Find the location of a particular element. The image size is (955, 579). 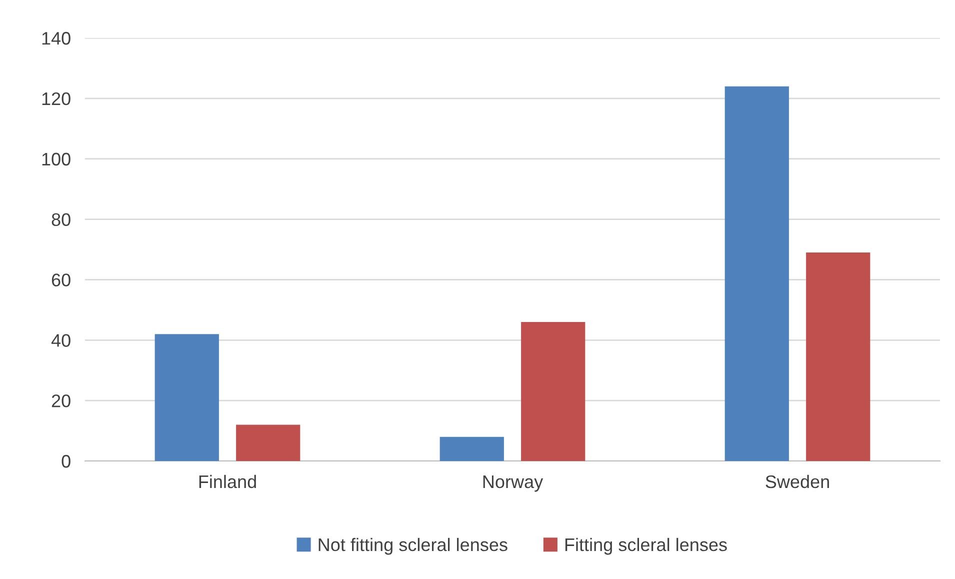

y-tick-label: 100 is located at coordinates (56, 159).